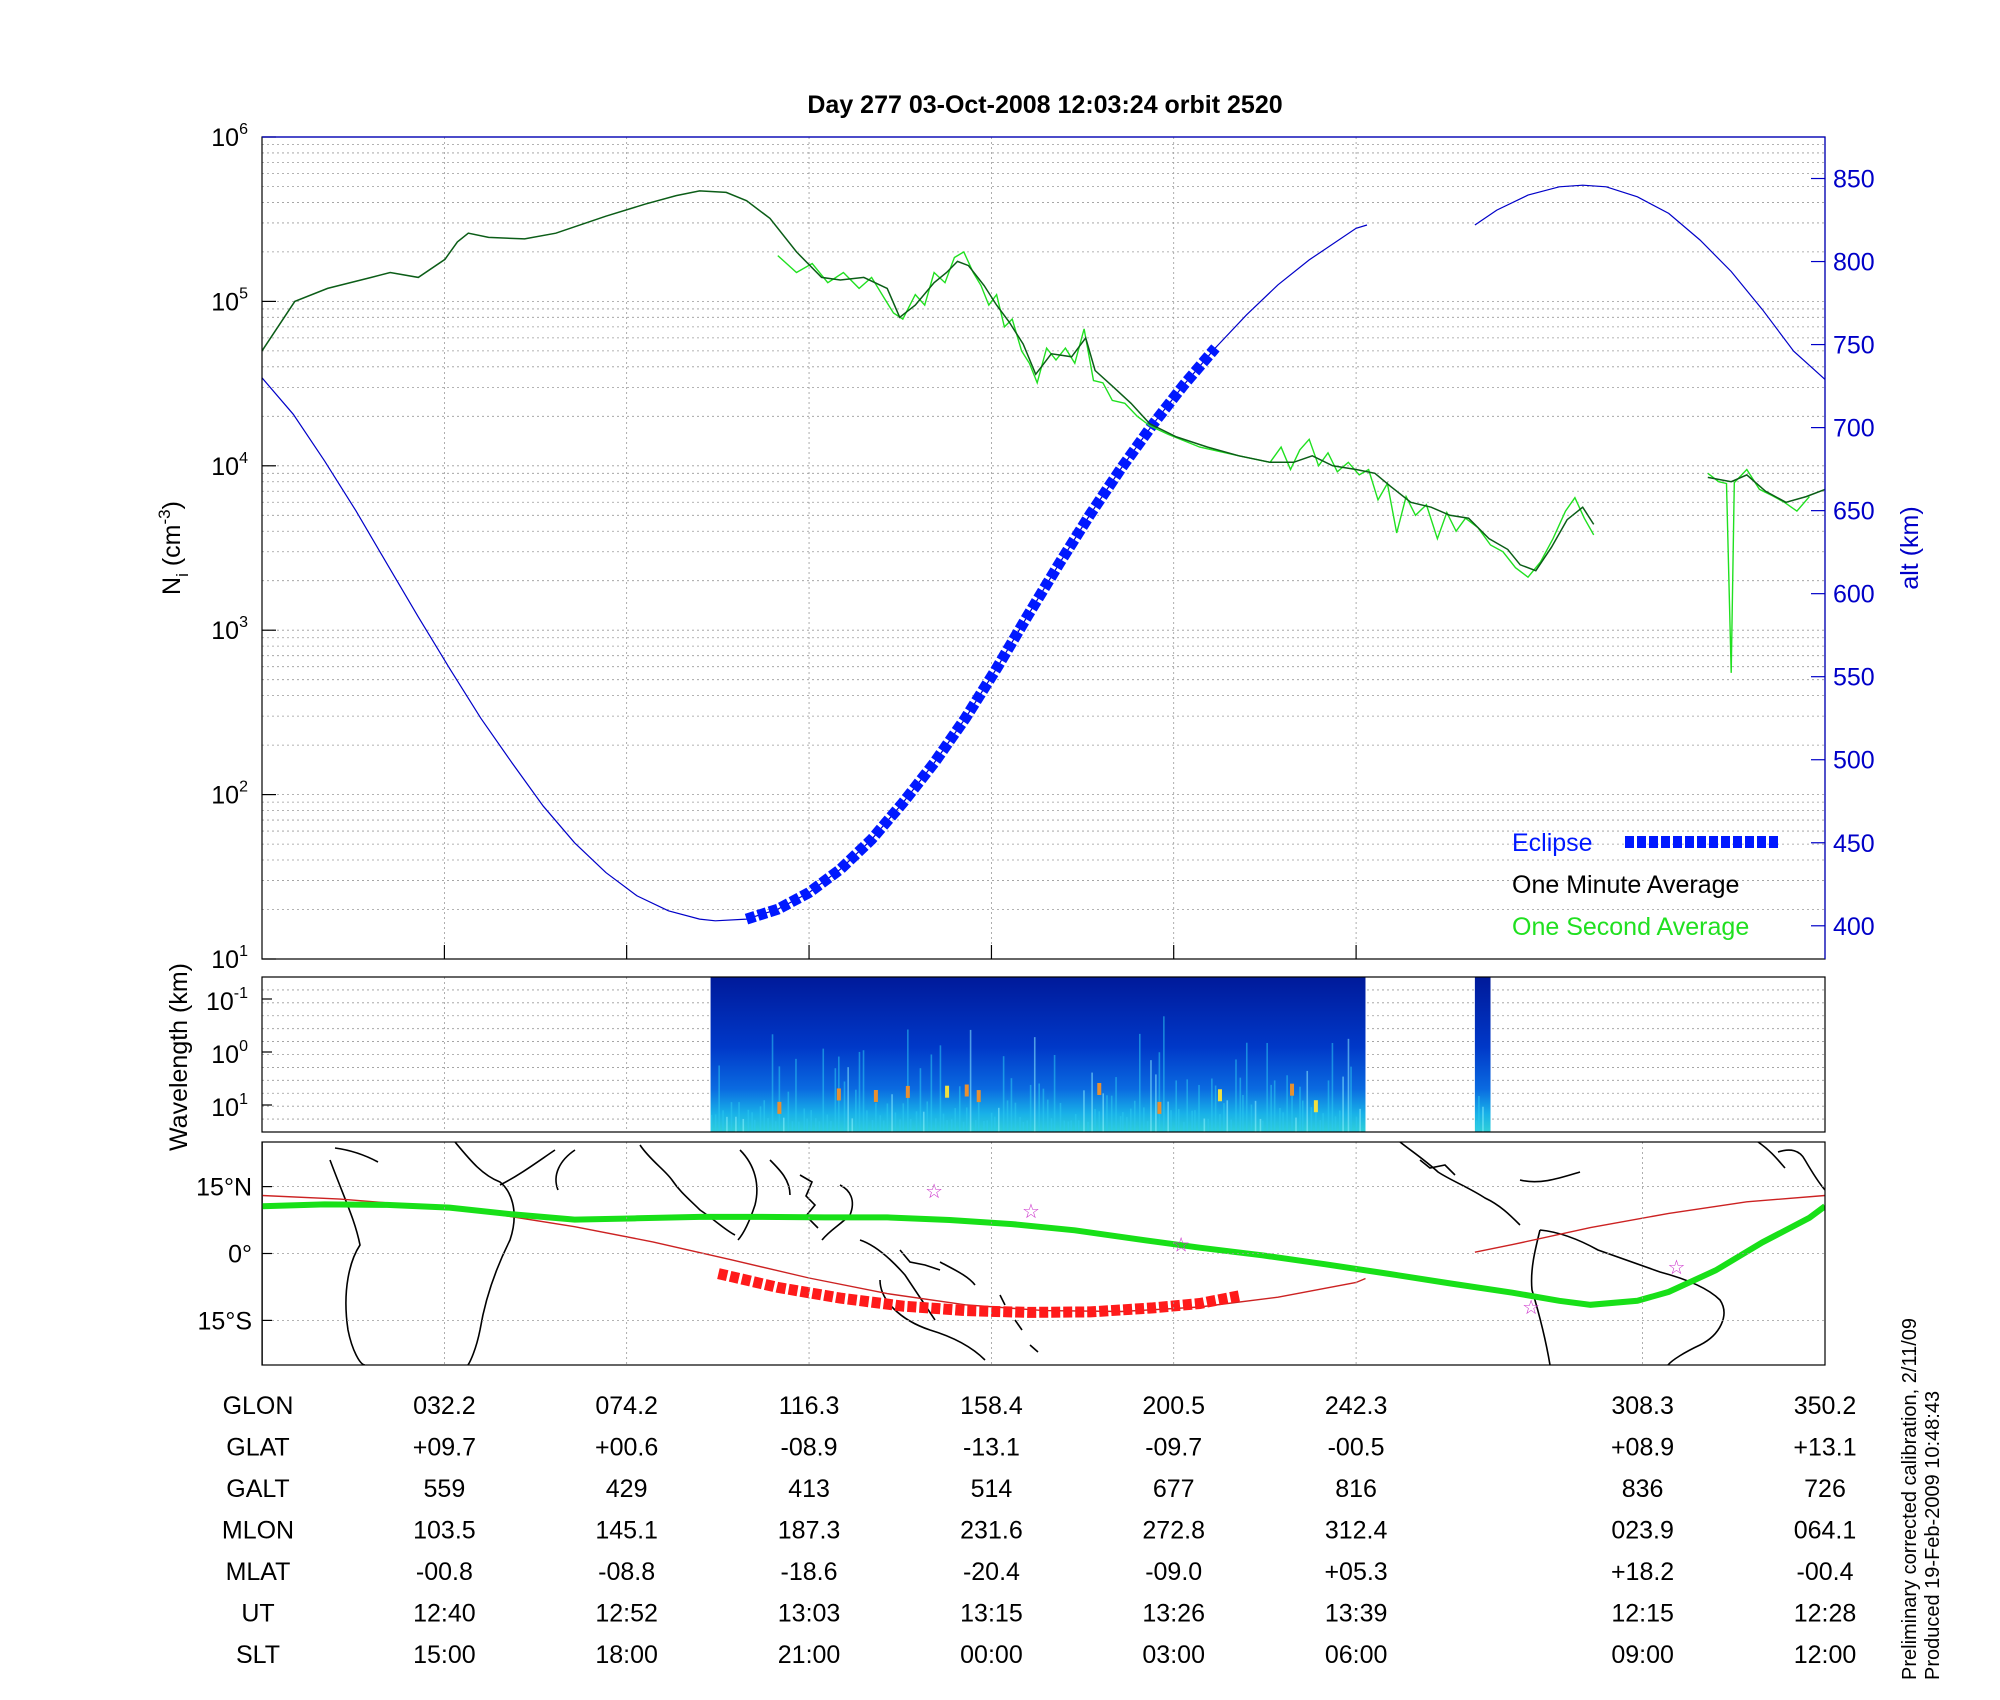 Image resolution: width=2000 pixels, height=1700 pixels. Describe the element at coordinates (991, 1614) in the screenshot. I see `table-cell: 13:15` at that location.